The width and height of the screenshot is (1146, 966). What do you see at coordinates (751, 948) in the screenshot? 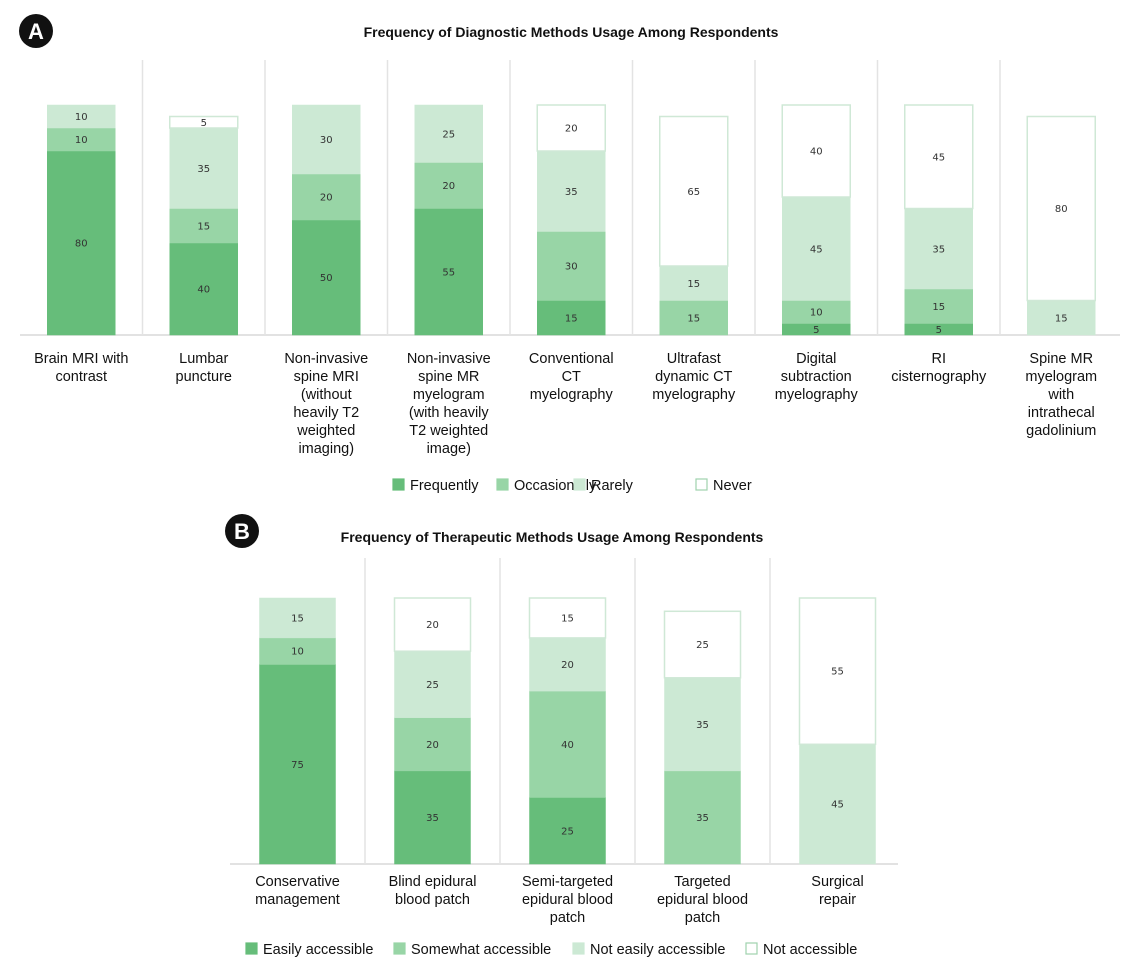
I see `legend-swatch-not-accessible` at bounding box center [751, 948].